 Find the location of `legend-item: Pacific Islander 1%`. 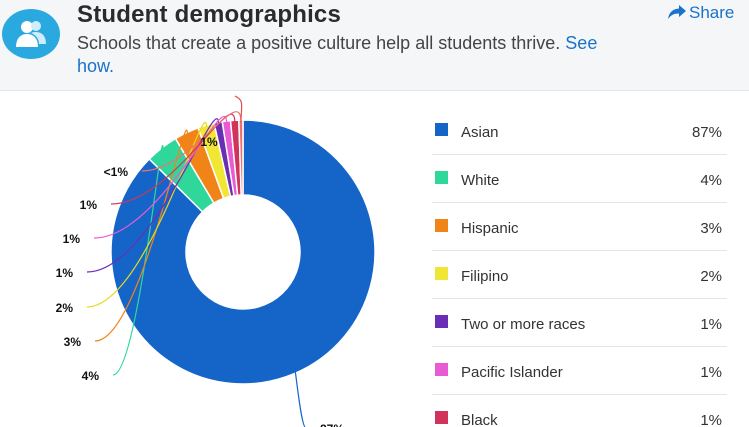

legend-item: Pacific Islander 1% is located at coordinates (579, 371).